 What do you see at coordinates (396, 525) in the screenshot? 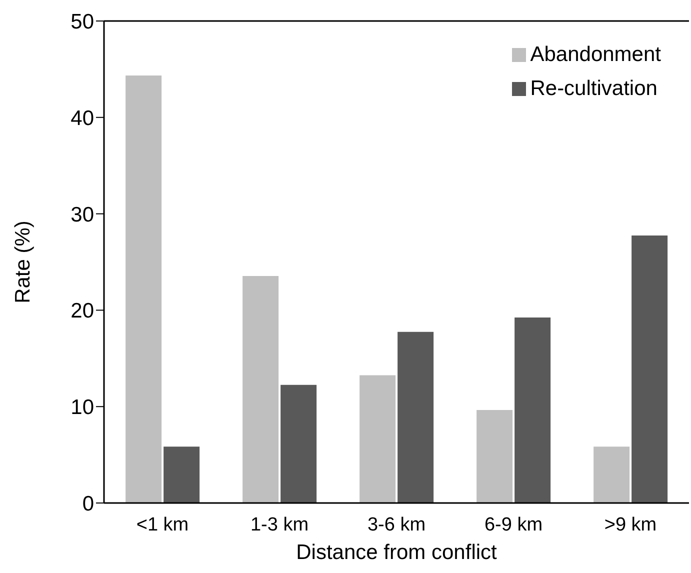
I see `x-tick-label: 3-6 km` at bounding box center [396, 525].